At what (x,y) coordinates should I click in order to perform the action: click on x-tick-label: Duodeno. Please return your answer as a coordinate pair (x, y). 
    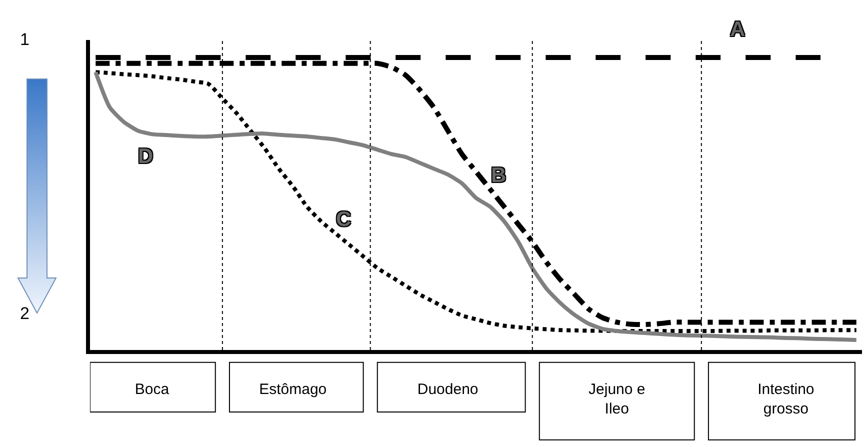
    Looking at the image, I should click on (447, 389).